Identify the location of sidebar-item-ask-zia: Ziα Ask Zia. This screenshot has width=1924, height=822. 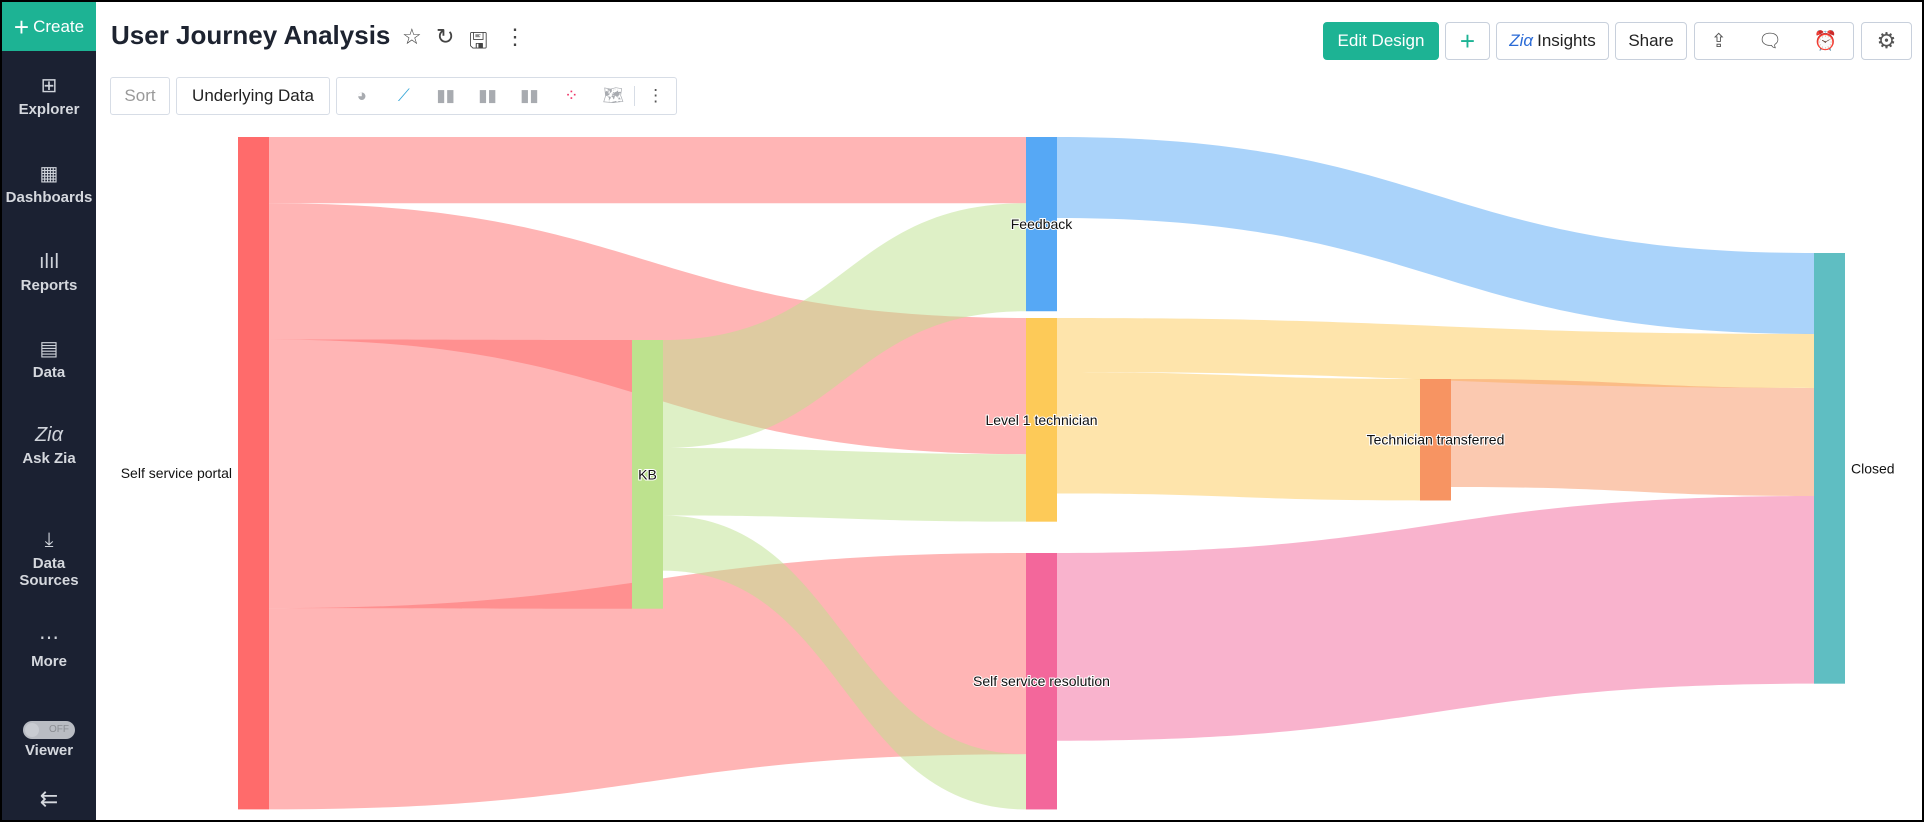
(49, 445).